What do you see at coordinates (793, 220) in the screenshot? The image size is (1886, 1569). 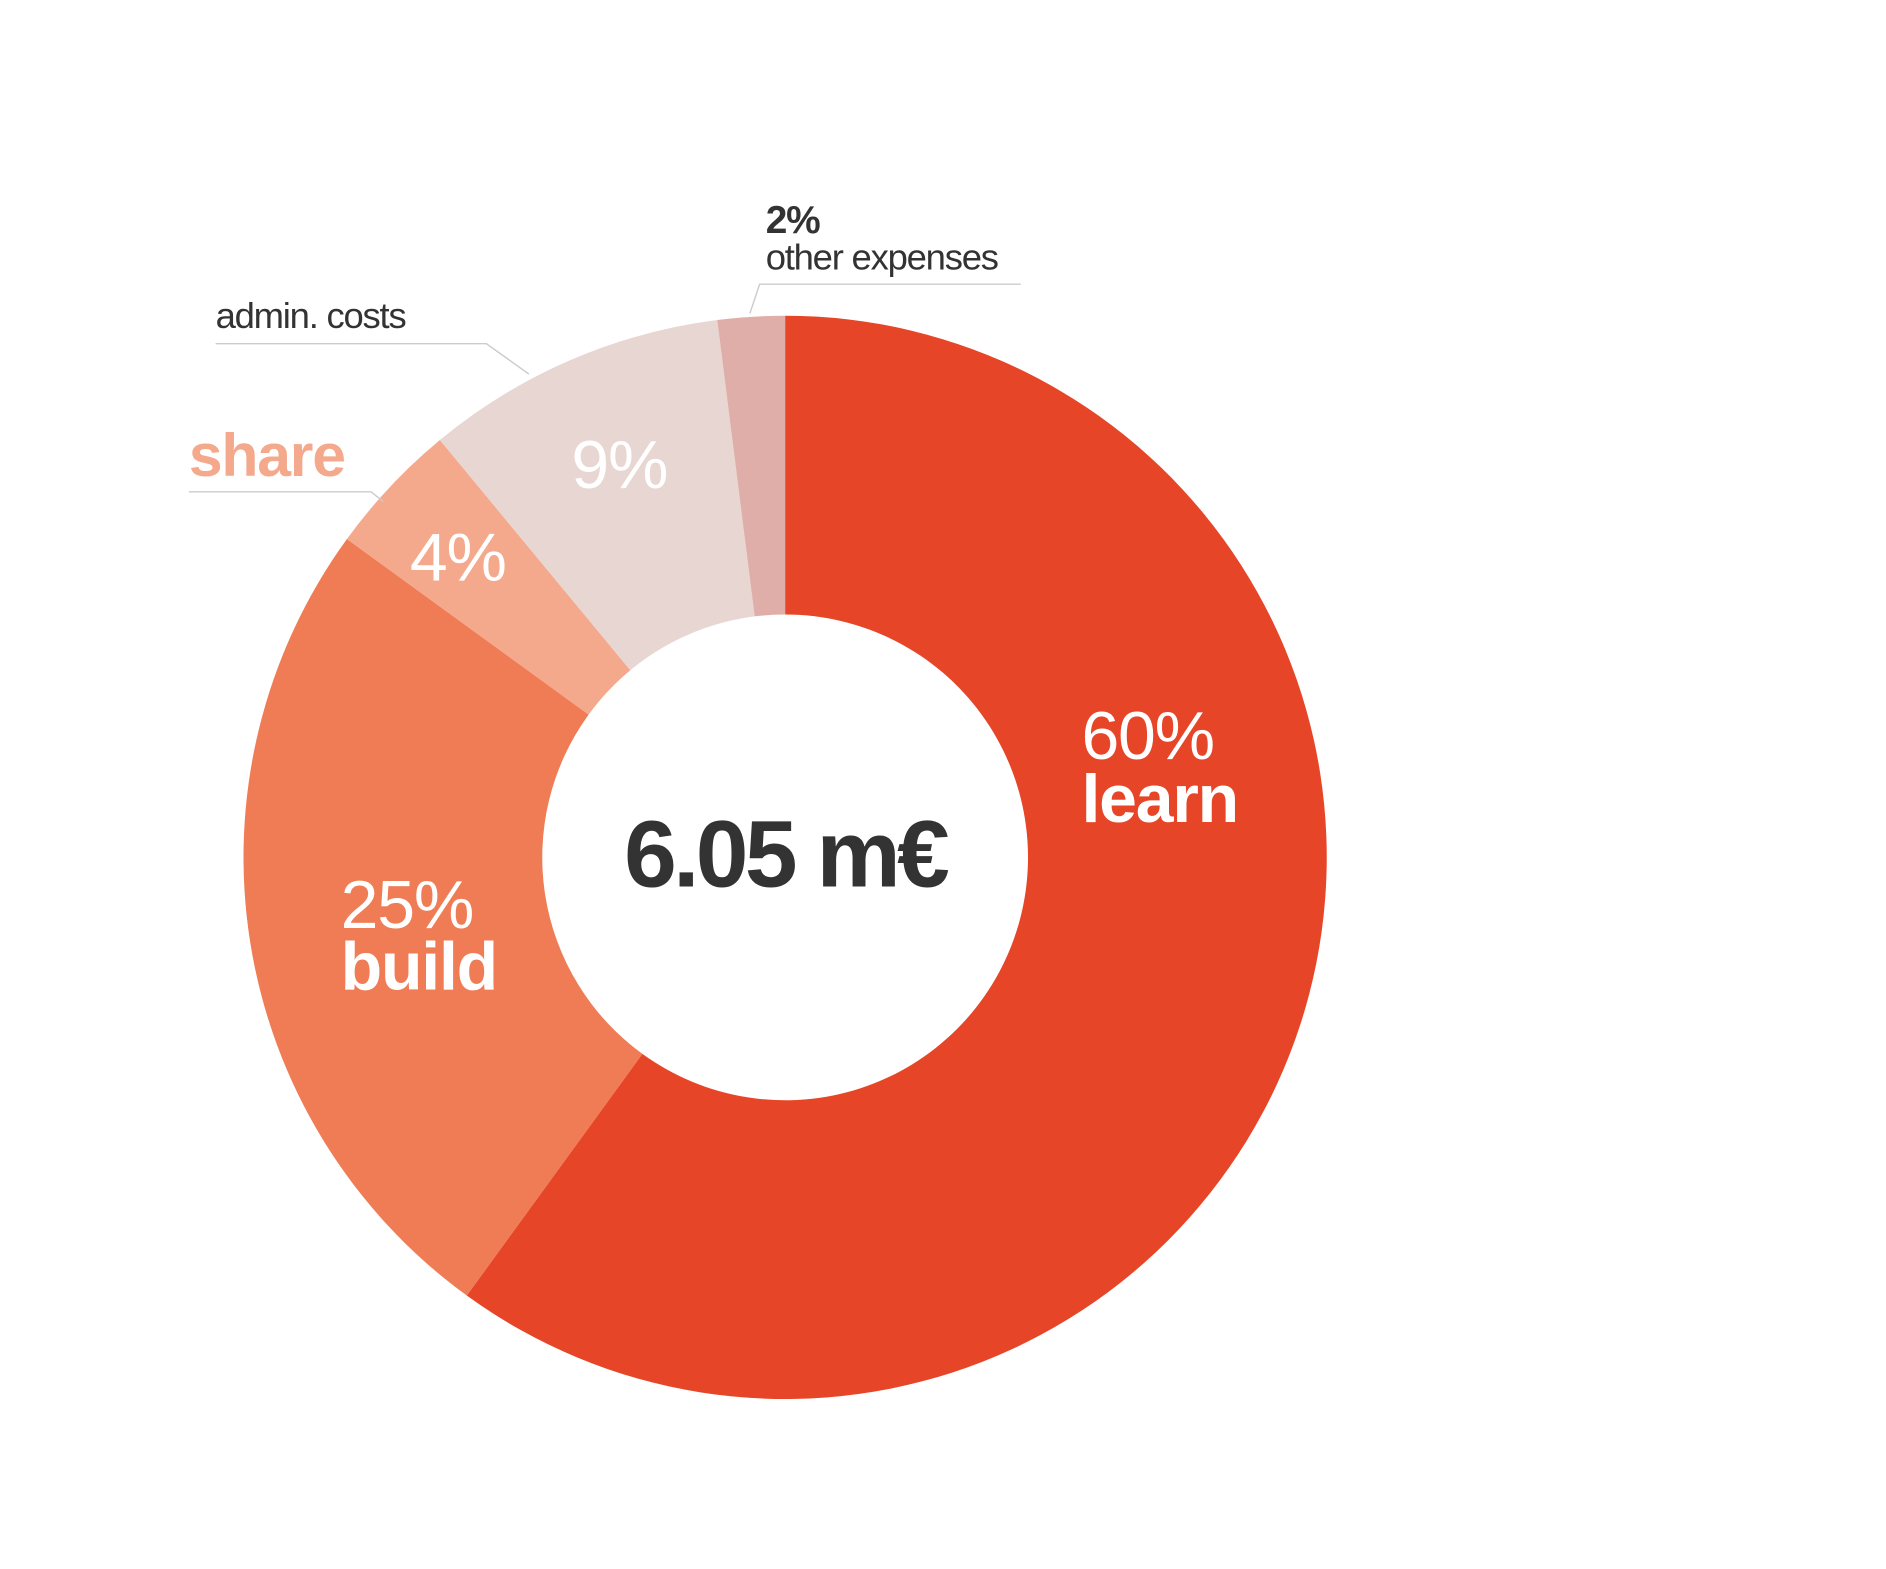 I see `value-label: 2%` at bounding box center [793, 220].